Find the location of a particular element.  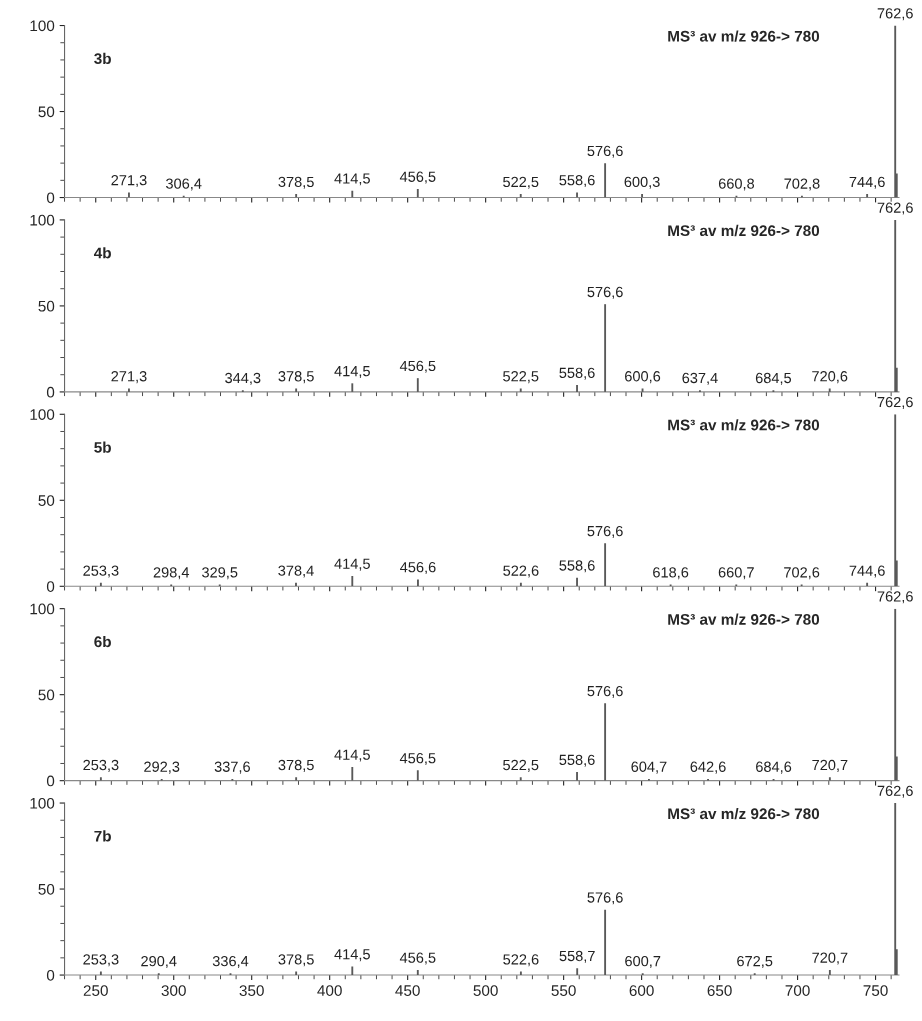

annotation: 684,6 is located at coordinates (774, 767).